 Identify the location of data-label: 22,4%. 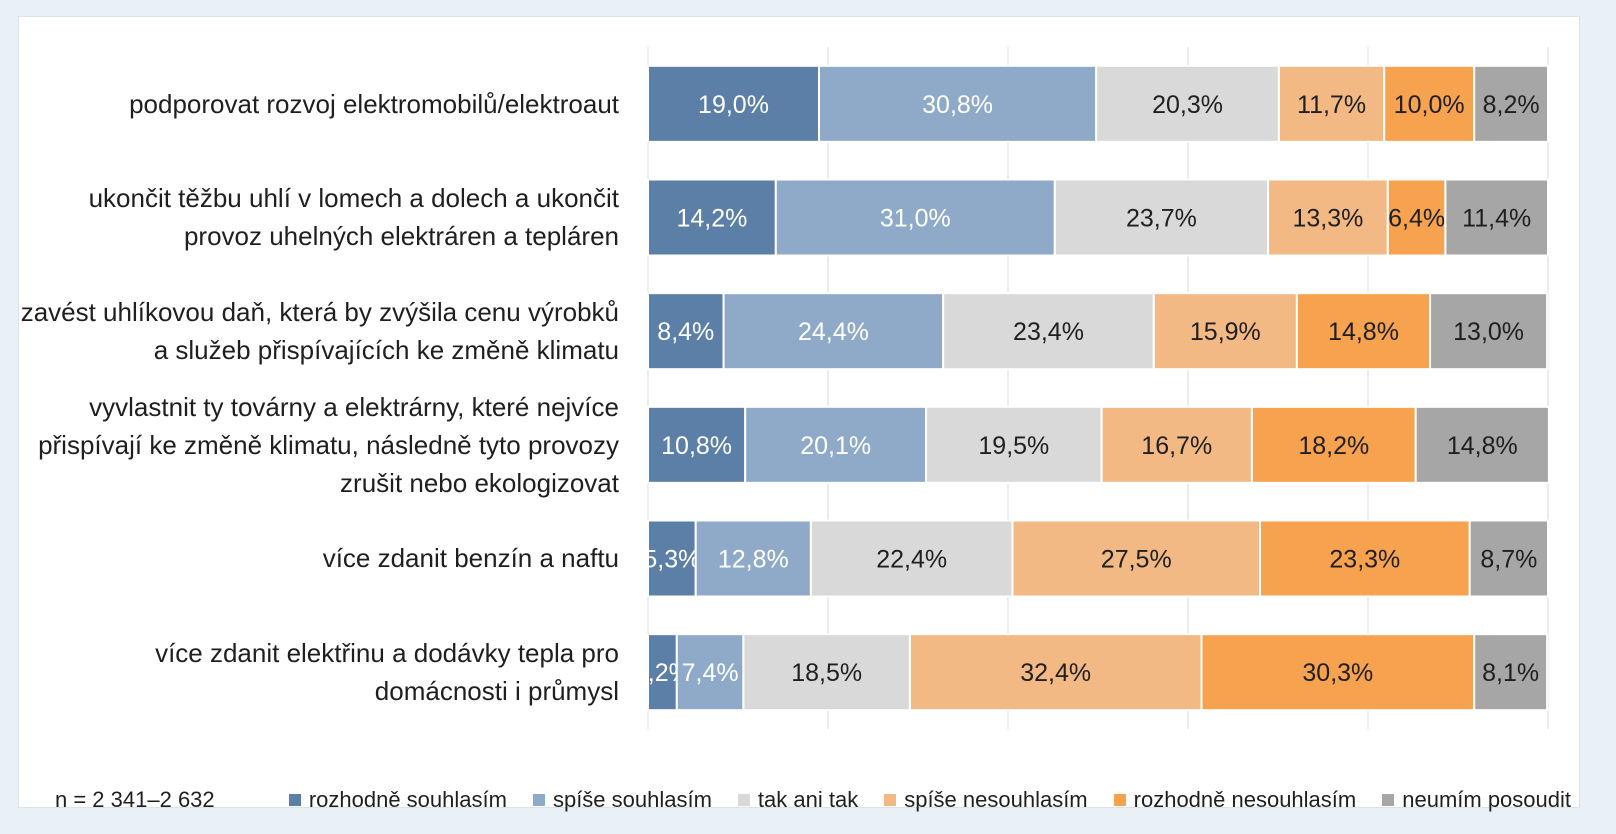
(911, 560).